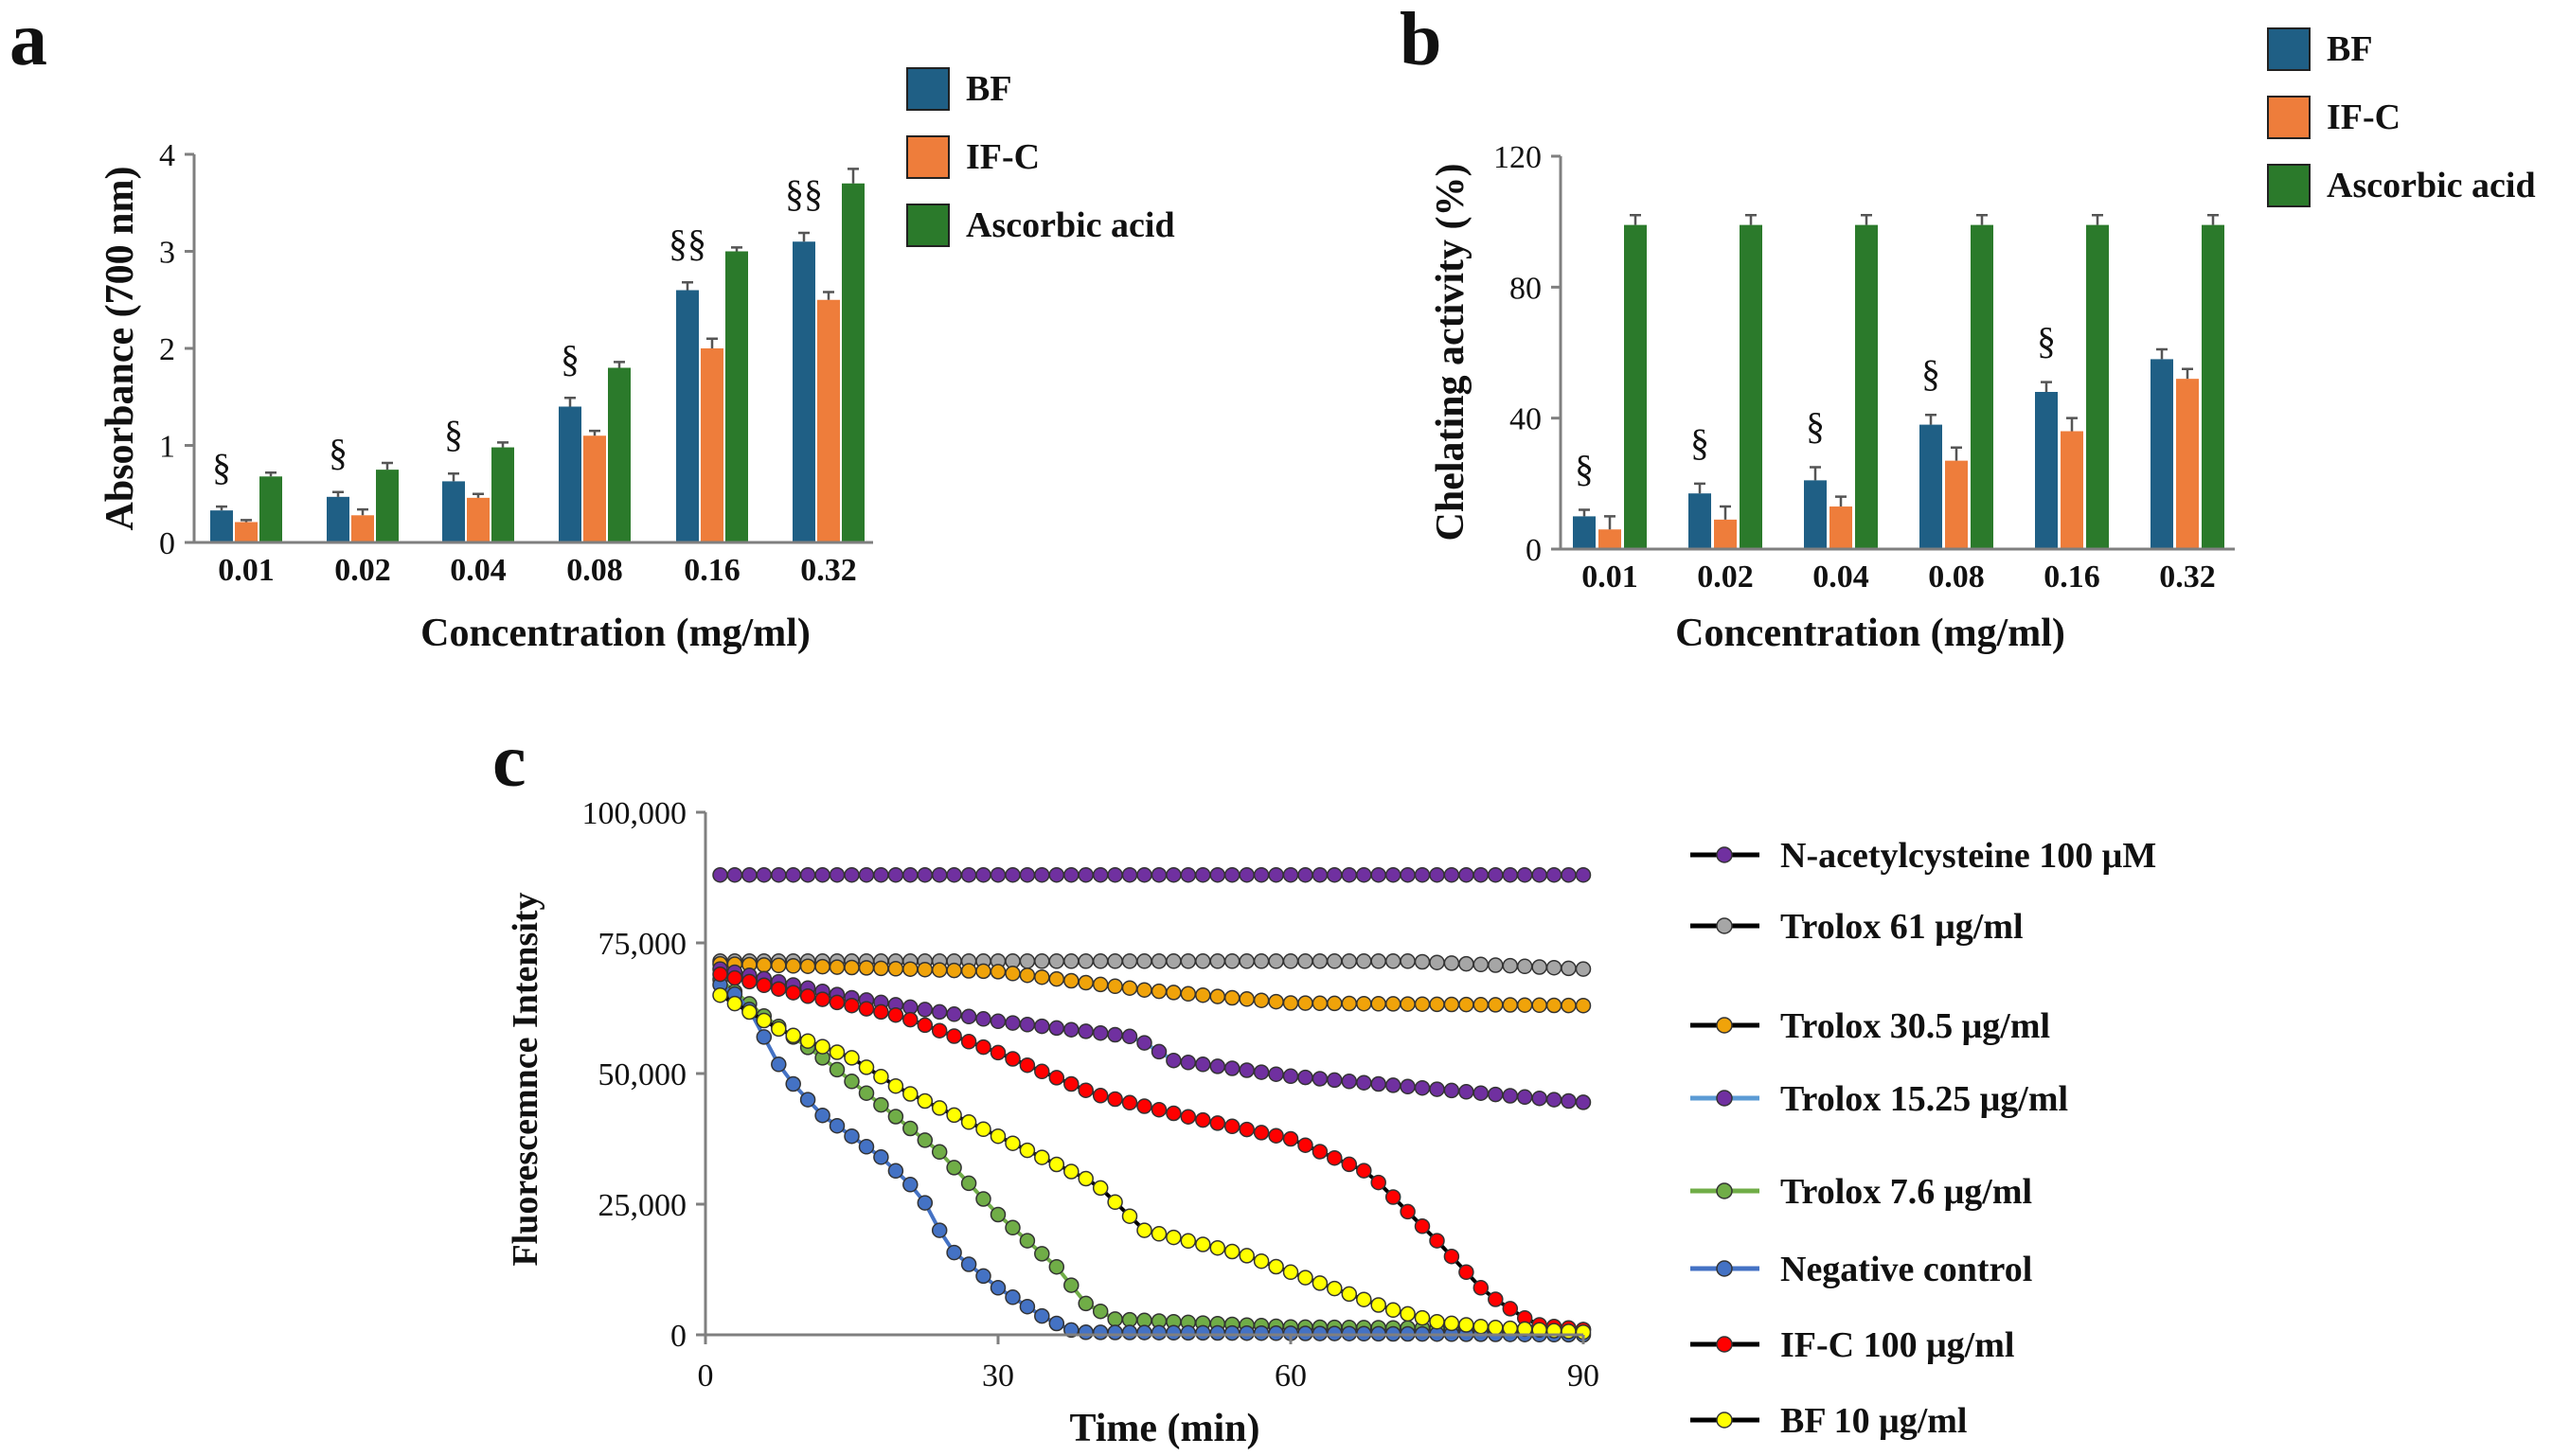 The height and width of the screenshot is (1456, 2570). Describe the element at coordinates (687, 243) in the screenshot. I see `a-significance-mark: §§` at that location.